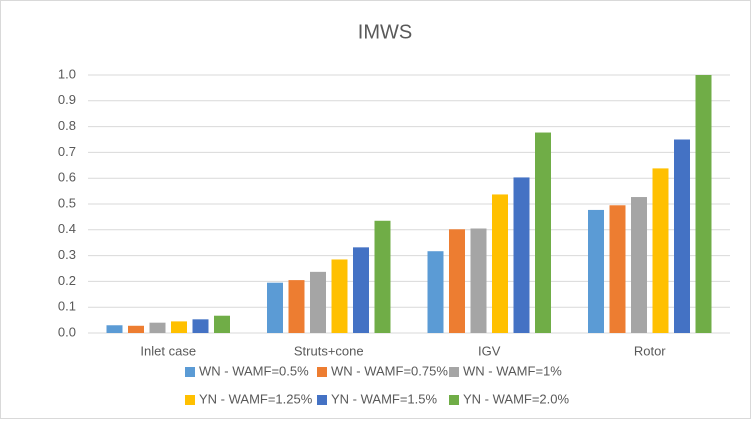  I want to click on y-tick-label: 0.6, so click(67, 177).